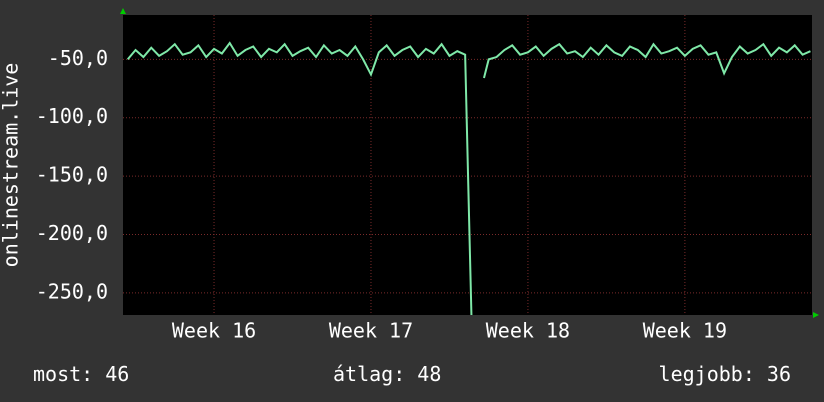 This screenshot has height=402, width=824. Describe the element at coordinates (72, 291) in the screenshot. I see `y-tick-label: -250,0` at that location.